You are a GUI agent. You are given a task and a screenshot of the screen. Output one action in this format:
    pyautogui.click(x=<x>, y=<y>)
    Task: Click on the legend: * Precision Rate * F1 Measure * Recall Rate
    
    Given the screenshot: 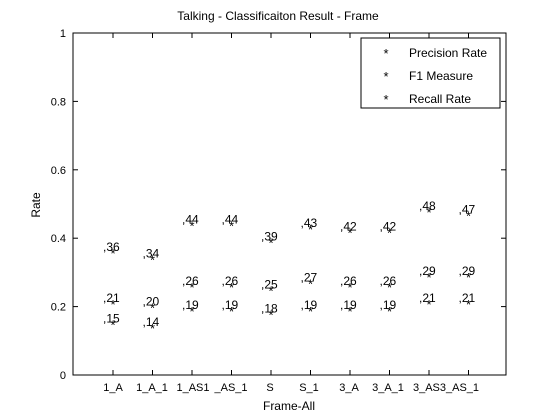 What is the action you would take?
    pyautogui.click(x=430, y=73)
    